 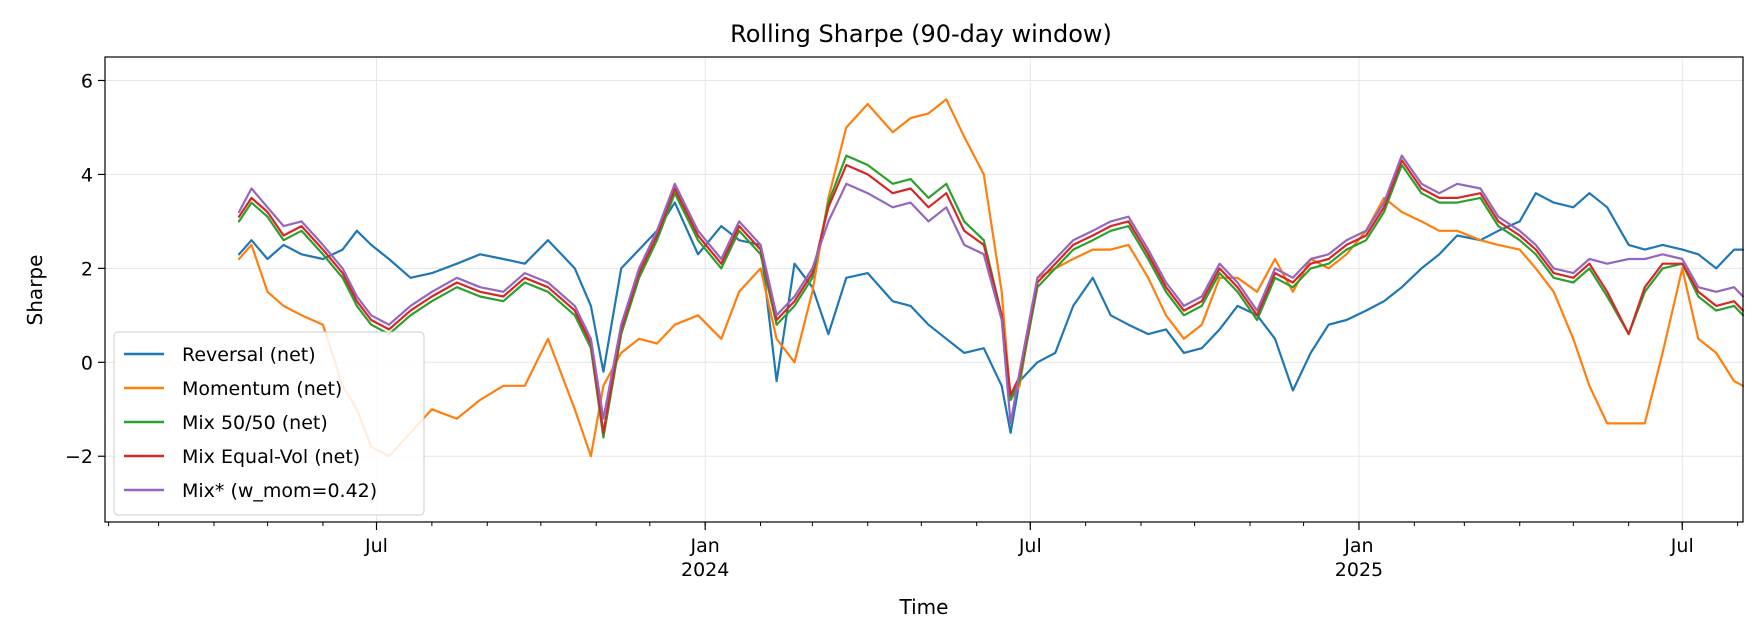 What do you see at coordinates (79, 457) in the screenshot?
I see `y-tick-label: −2` at bounding box center [79, 457].